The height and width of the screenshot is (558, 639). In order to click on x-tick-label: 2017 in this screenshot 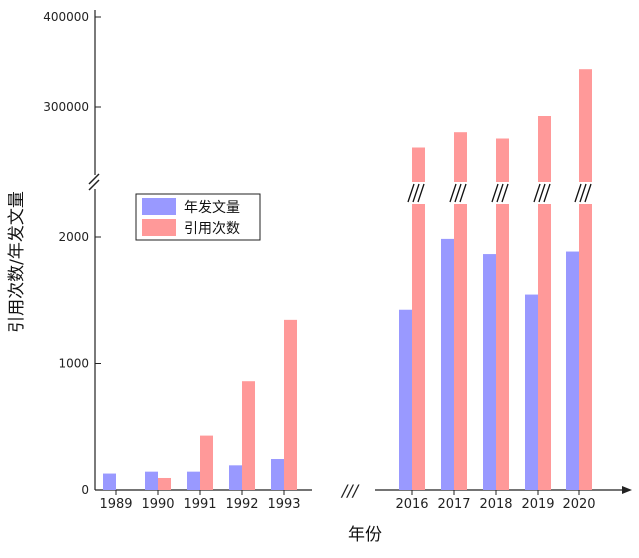, I will do `click(453, 504)`.